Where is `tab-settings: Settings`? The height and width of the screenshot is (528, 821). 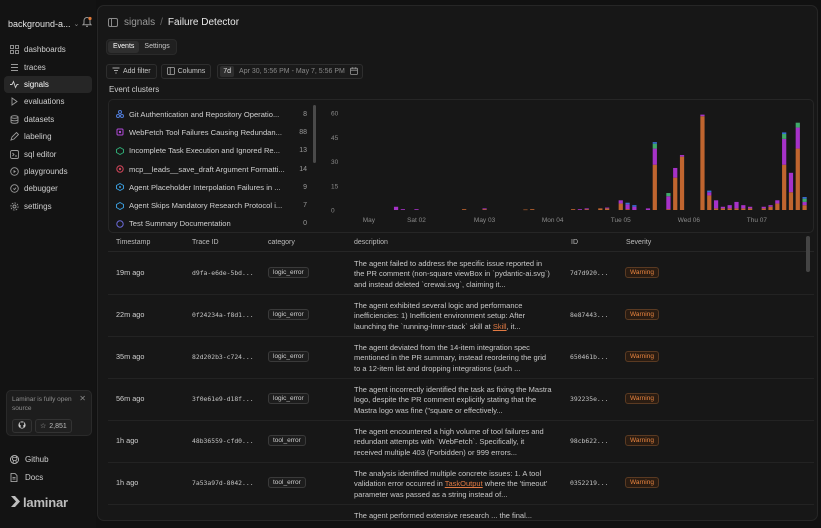
tab-settings: Settings is located at coordinates (157, 46).